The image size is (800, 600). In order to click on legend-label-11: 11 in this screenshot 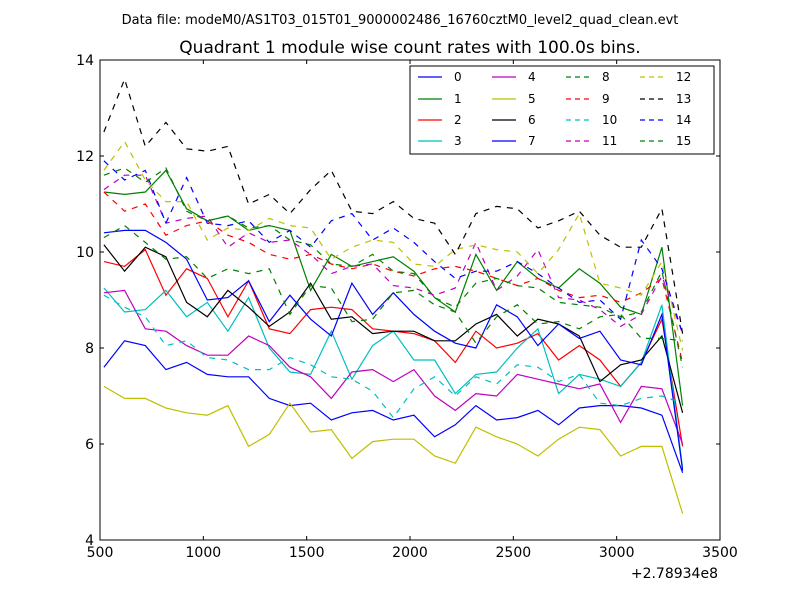, I will do `click(609, 141)`.